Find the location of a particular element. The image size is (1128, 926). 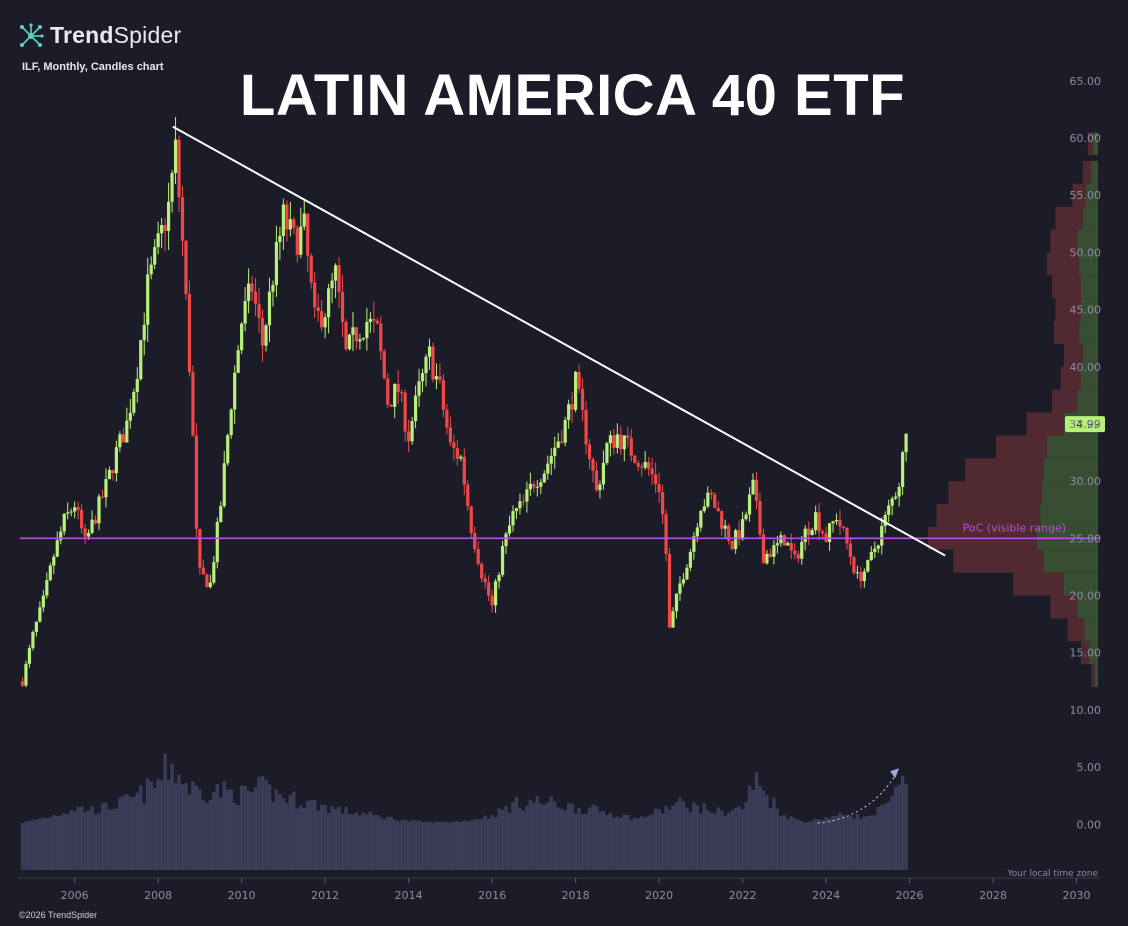

x-tick-label: 2014 is located at coordinates (409, 895).